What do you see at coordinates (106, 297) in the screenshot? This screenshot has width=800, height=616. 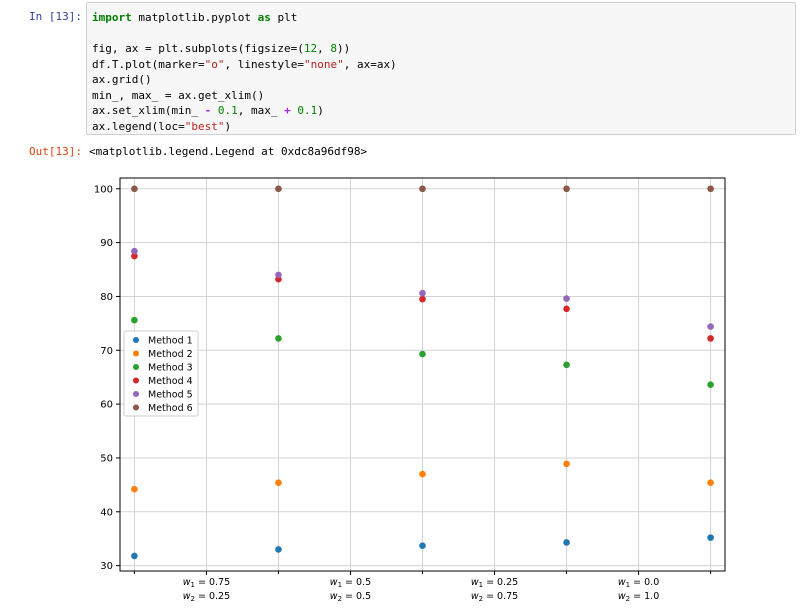 I see `y-tick-label: 80` at bounding box center [106, 297].